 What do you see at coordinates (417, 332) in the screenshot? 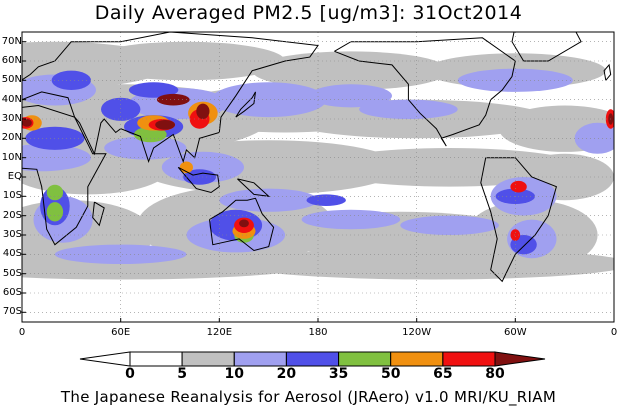
I see `lon-tick-label: 120W` at bounding box center [417, 332].